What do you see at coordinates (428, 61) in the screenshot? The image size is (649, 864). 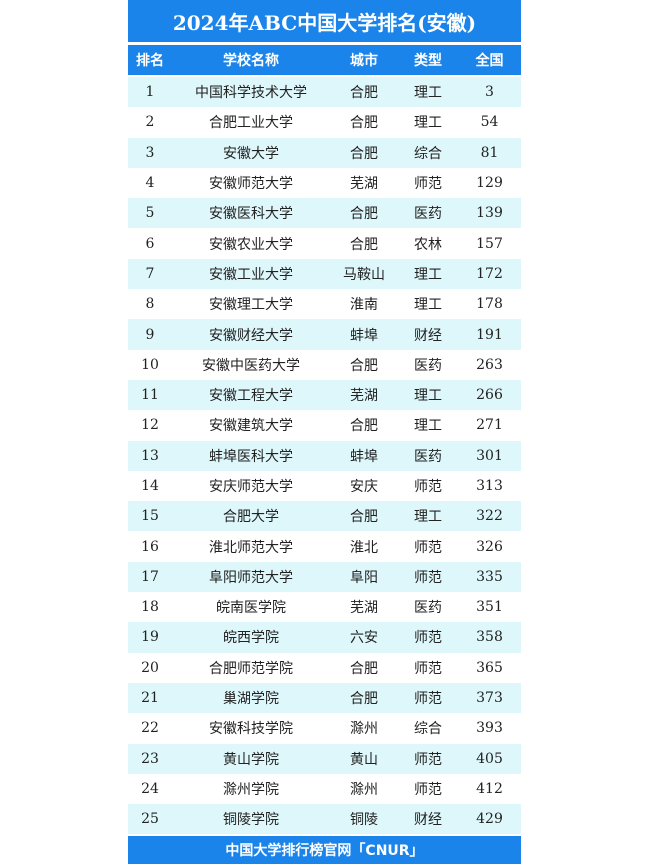 I see `header-type: 类型` at bounding box center [428, 61].